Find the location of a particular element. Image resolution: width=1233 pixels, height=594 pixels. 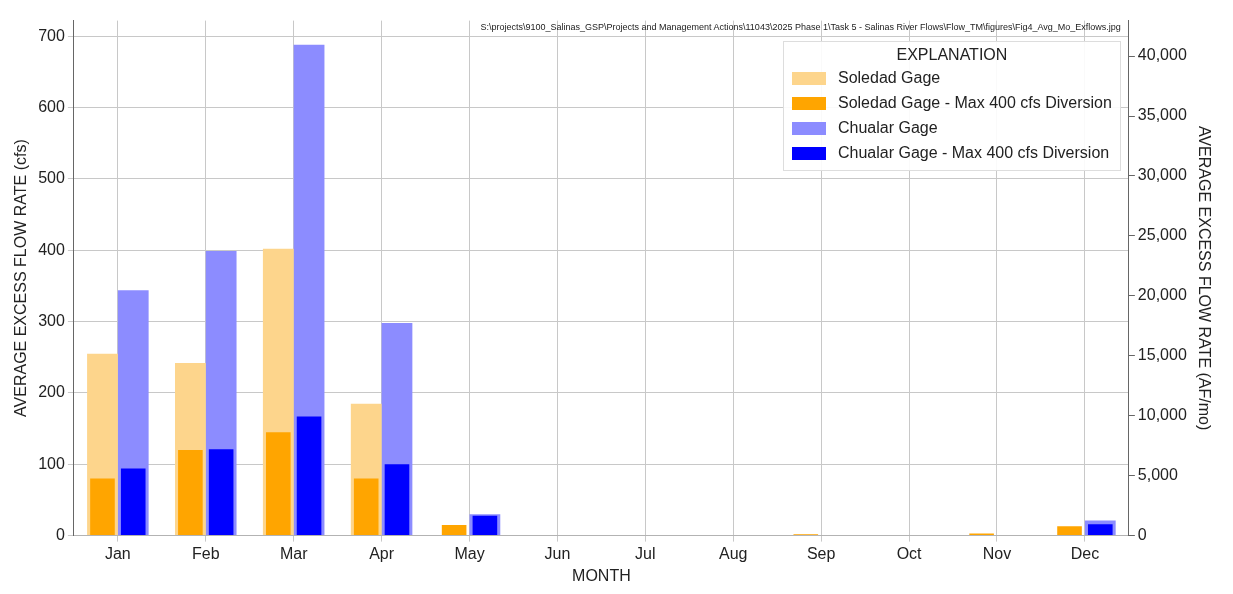

y-tick-label: 100 is located at coordinates (51, 463).